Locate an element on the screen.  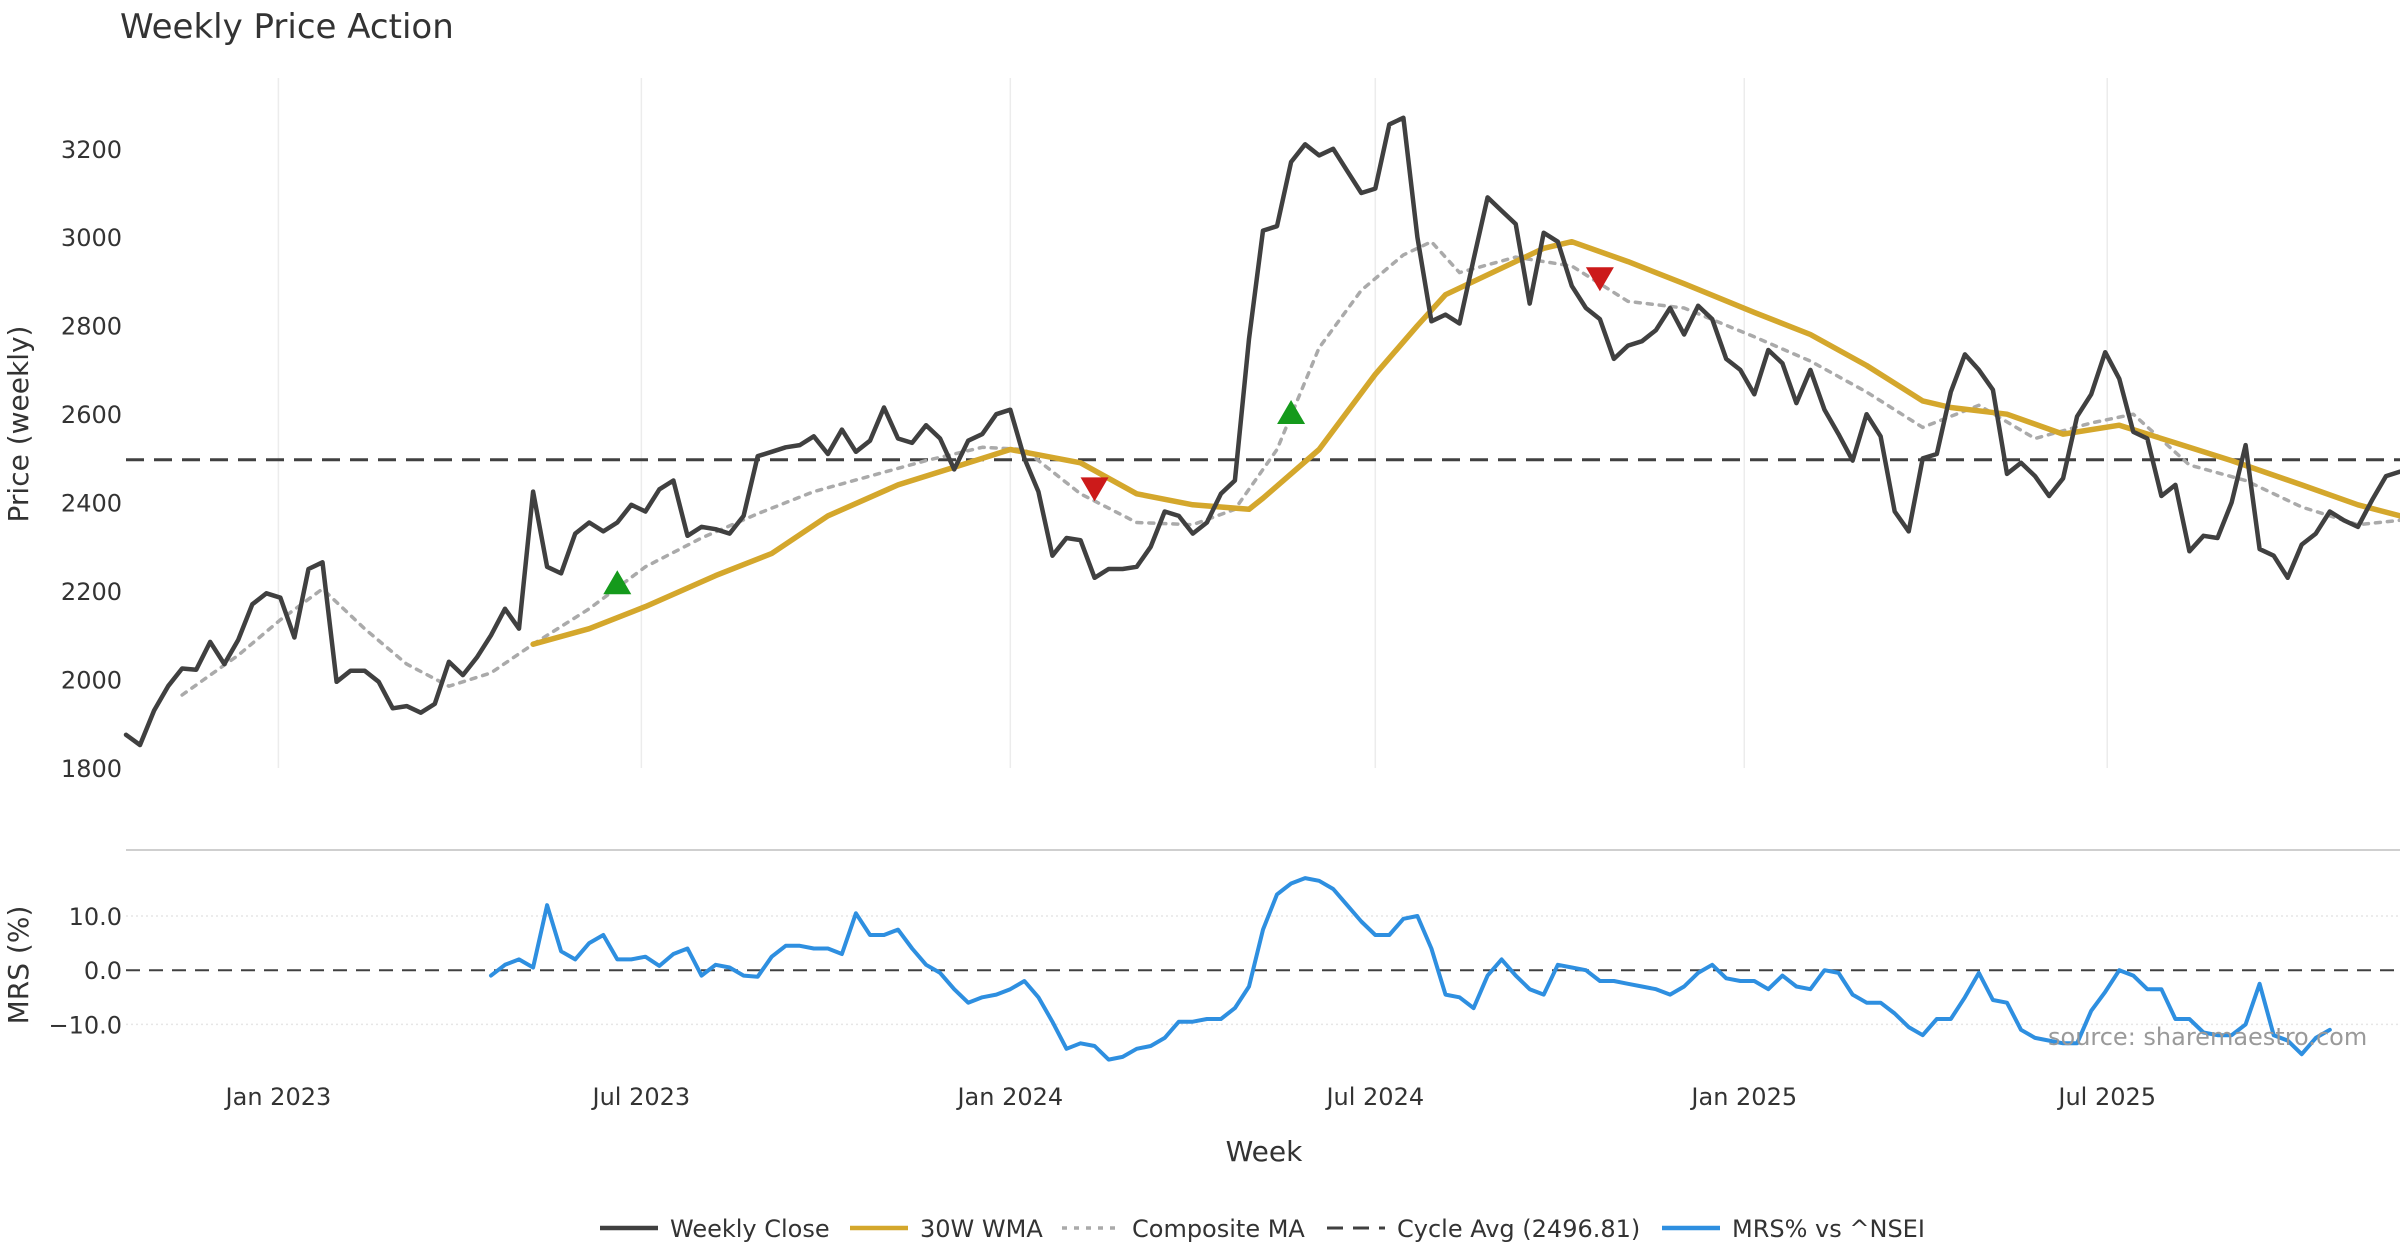
legend-label: Cycle Avg (2496.81) is located at coordinates (1518, 1229).